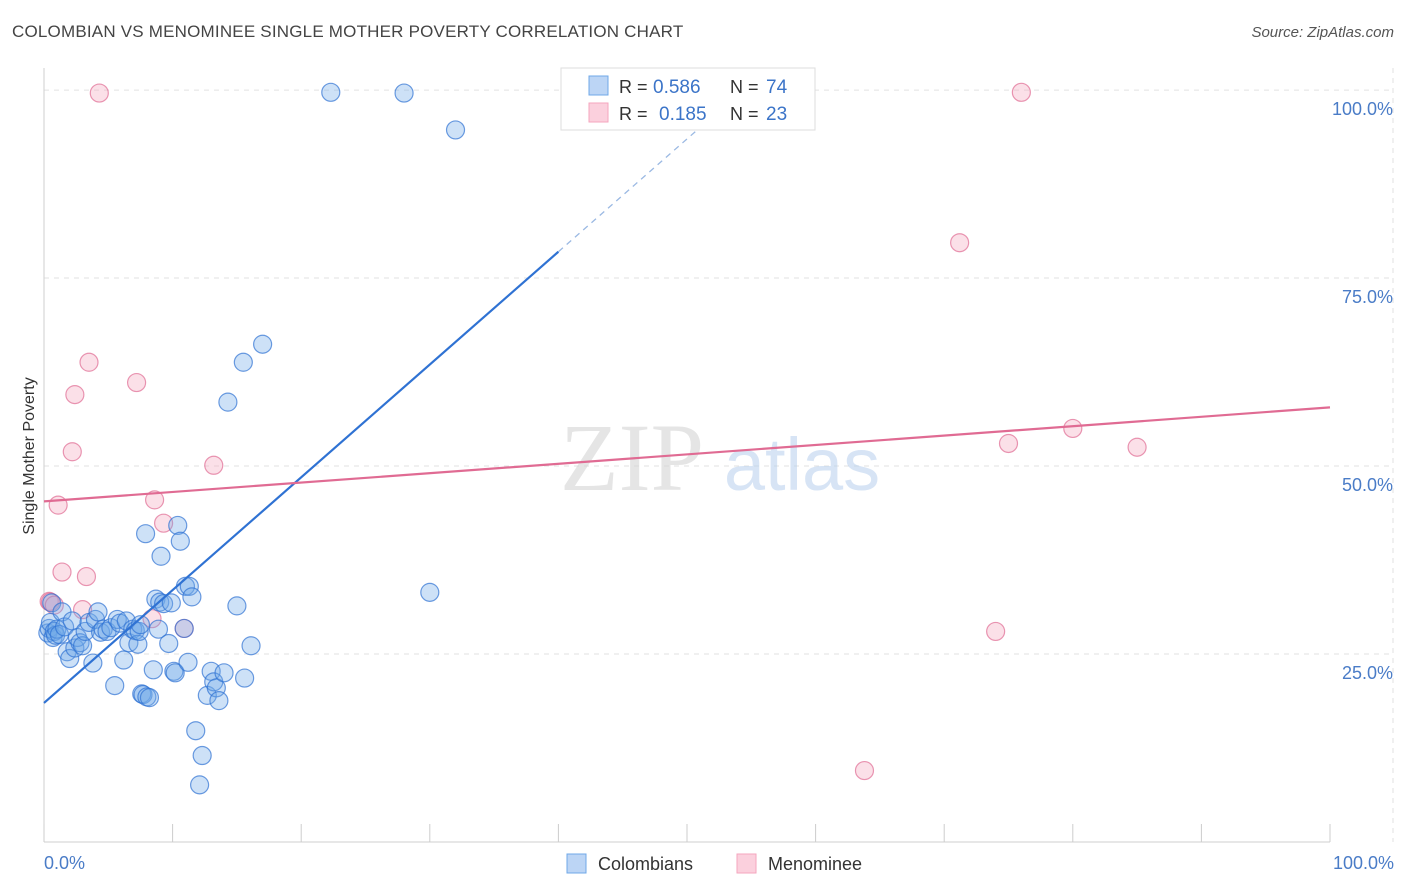  Describe the element at coordinates (688, 99) in the screenshot. I see `legend-stats: R = 0.586 N = 74 R = 0.185 N = 23` at that location.